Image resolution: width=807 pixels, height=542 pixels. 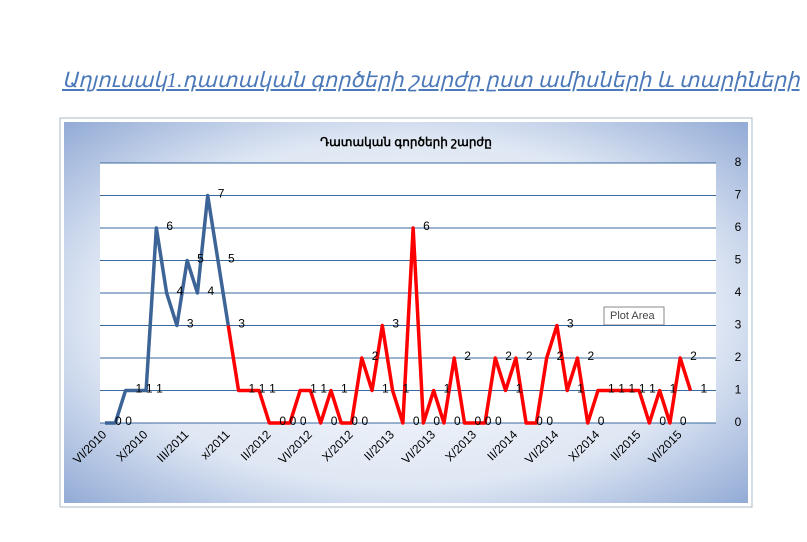 I want to click on line, so click(x=167, y=309).